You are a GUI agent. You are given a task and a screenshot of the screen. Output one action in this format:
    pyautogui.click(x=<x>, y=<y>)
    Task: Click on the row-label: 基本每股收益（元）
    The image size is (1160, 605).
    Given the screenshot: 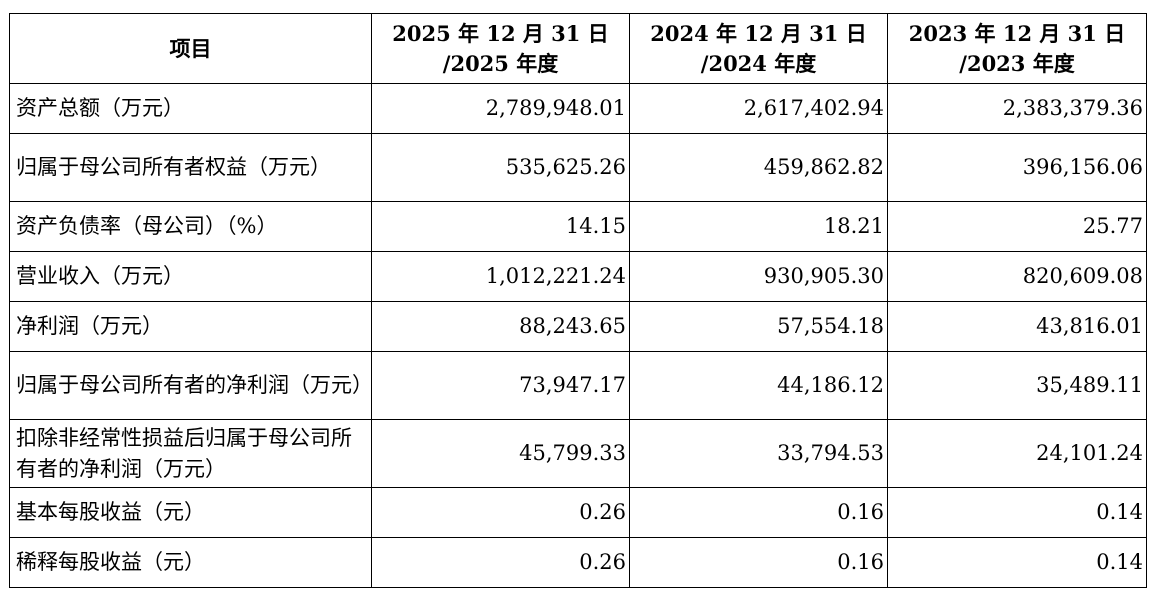 What is the action you would take?
    pyautogui.click(x=190, y=512)
    